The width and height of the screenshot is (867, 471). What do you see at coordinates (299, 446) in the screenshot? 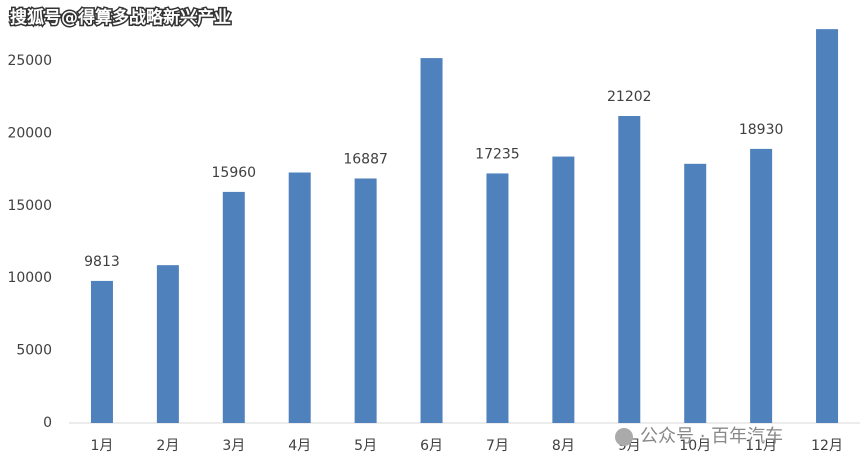
I see `x-tick-label: 4月` at bounding box center [299, 446].